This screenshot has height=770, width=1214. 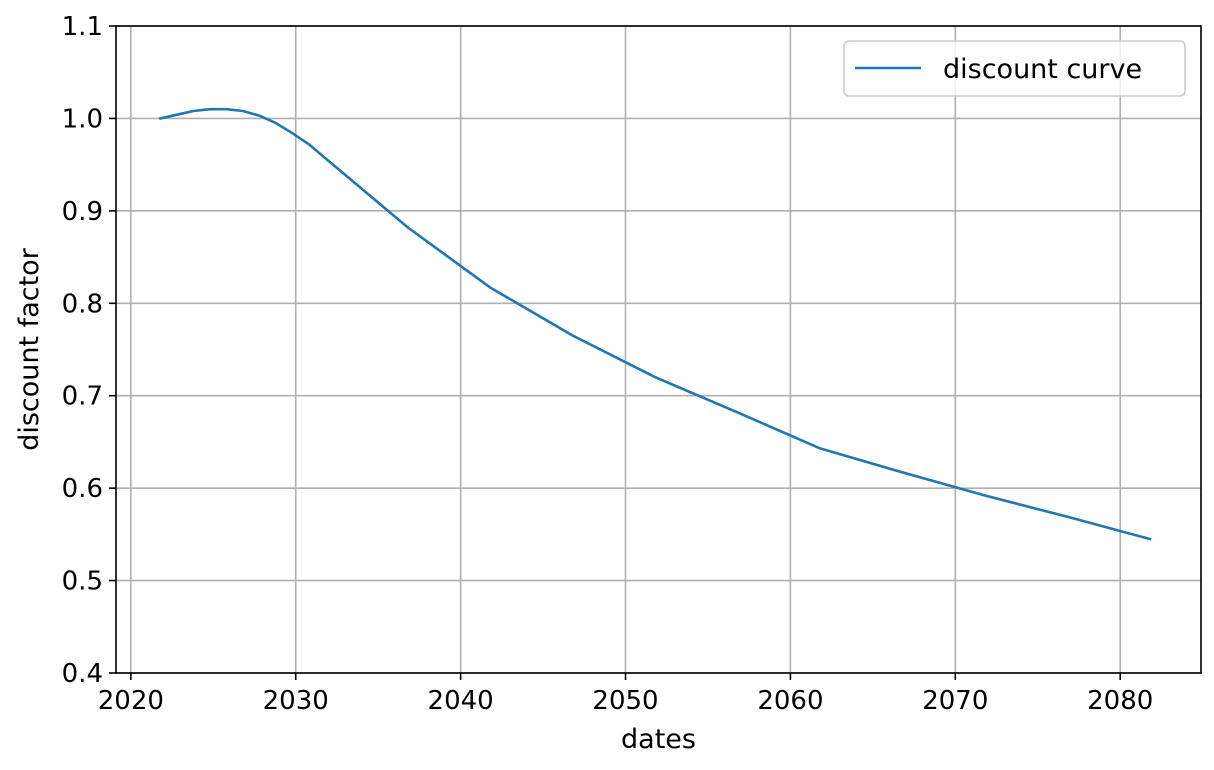 I want to click on legend-box, so click(x=1014, y=68).